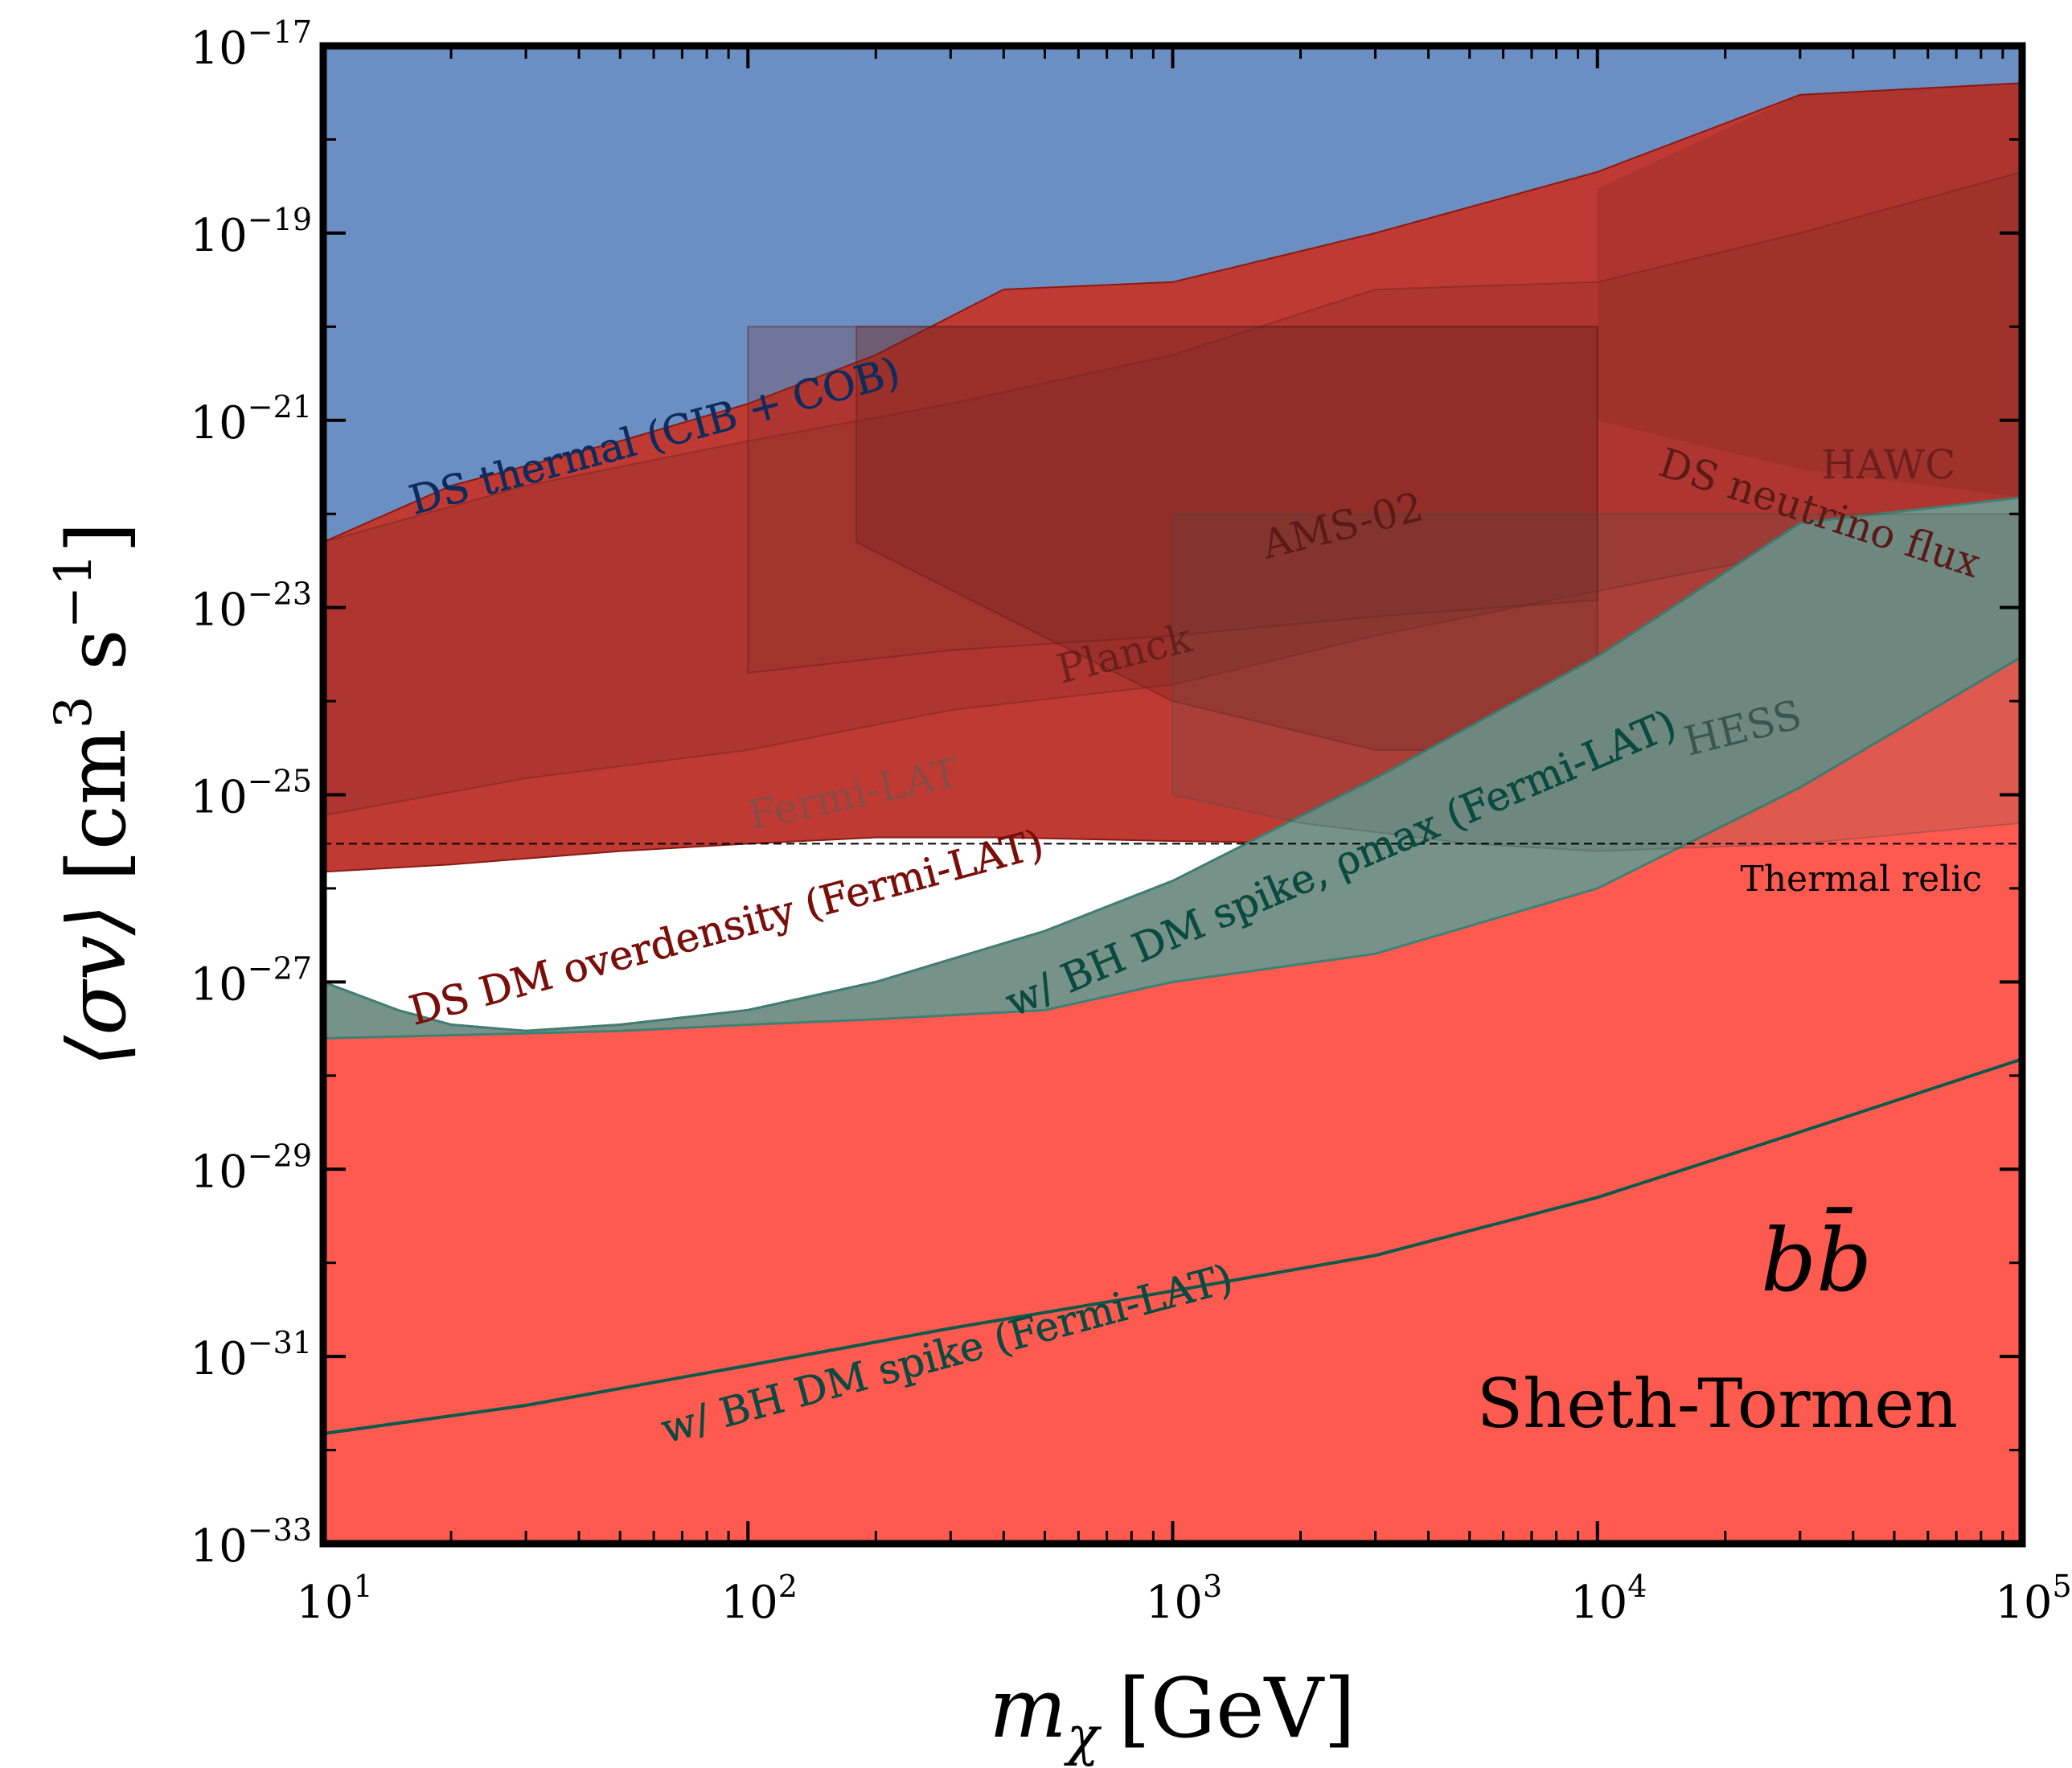 The width and height of the screenshot is (2072, 1768). I want to click on y-tick-label: 10−25, so click(251, 794).